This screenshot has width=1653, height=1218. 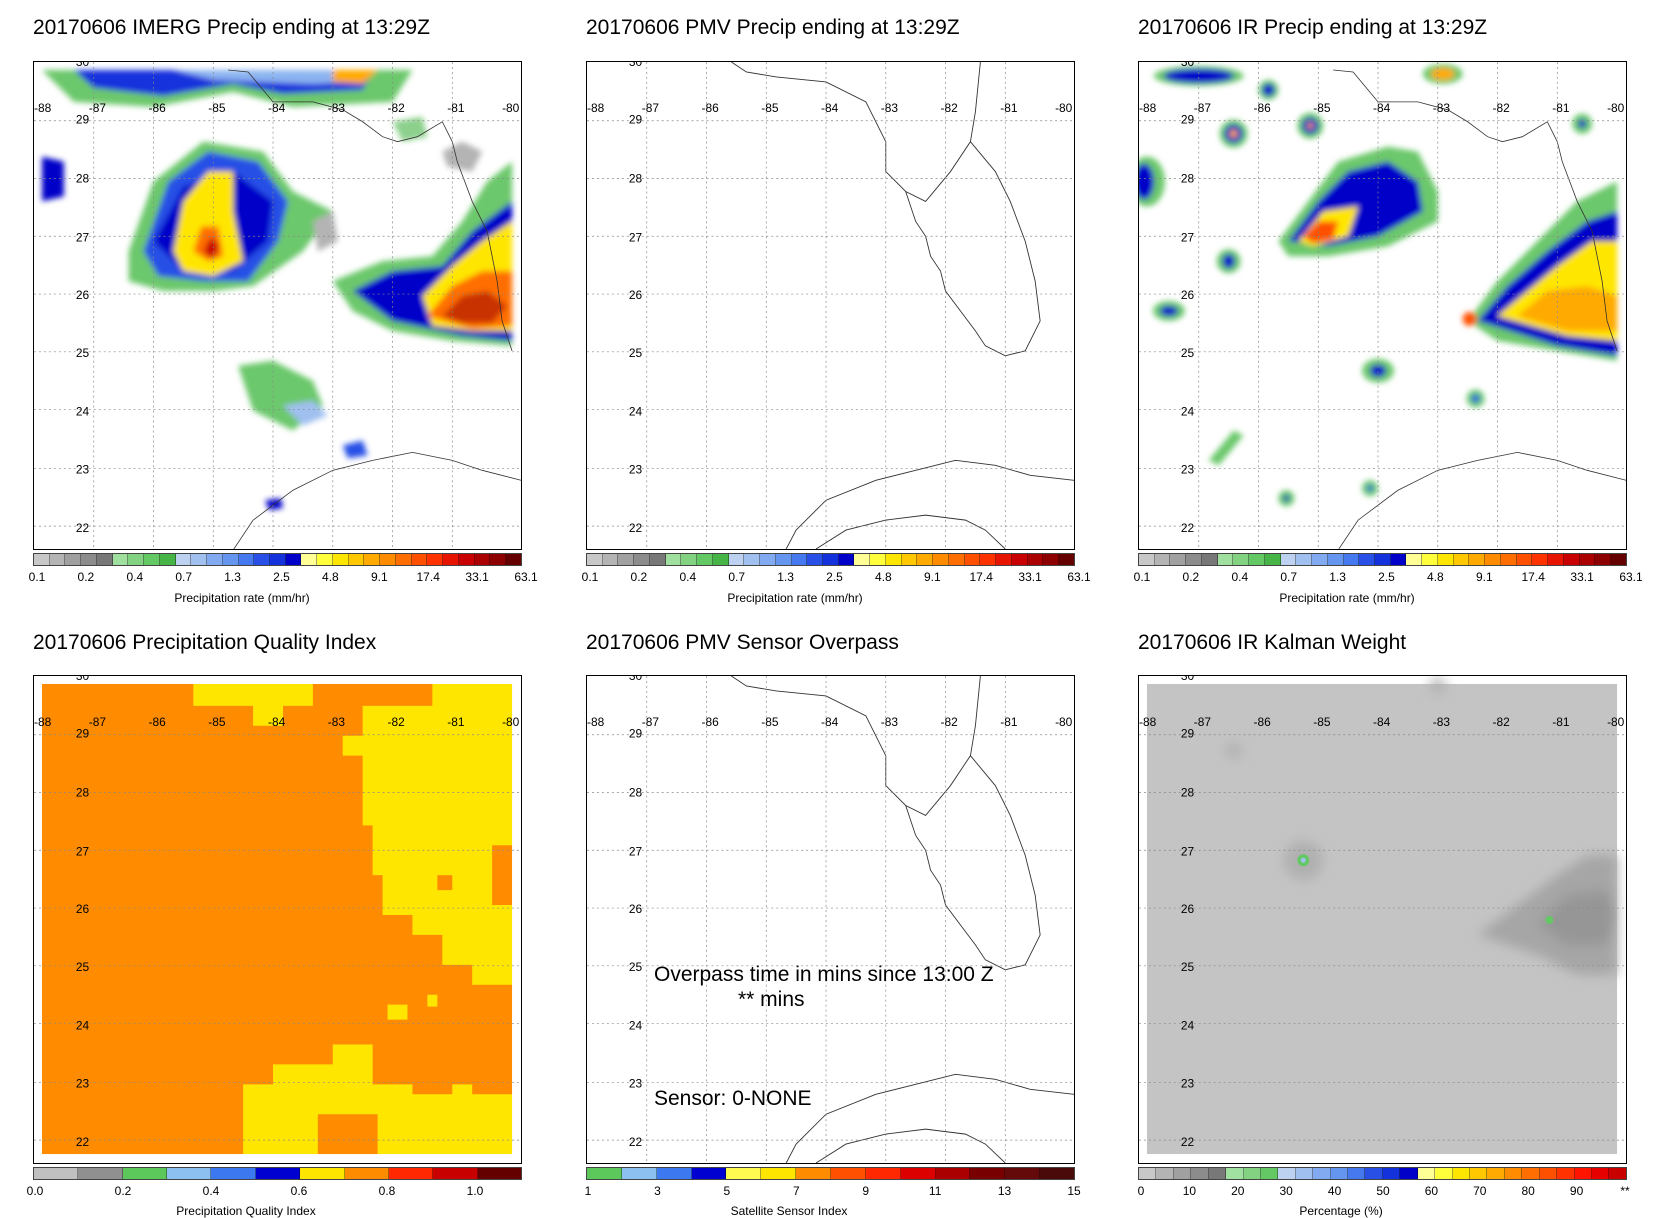 What do you see at coordinates (1272, 642) in the screenshot?
I see `kalman-title: 20170606 IR Kalman Weight` at bounding box center [1272, 642].